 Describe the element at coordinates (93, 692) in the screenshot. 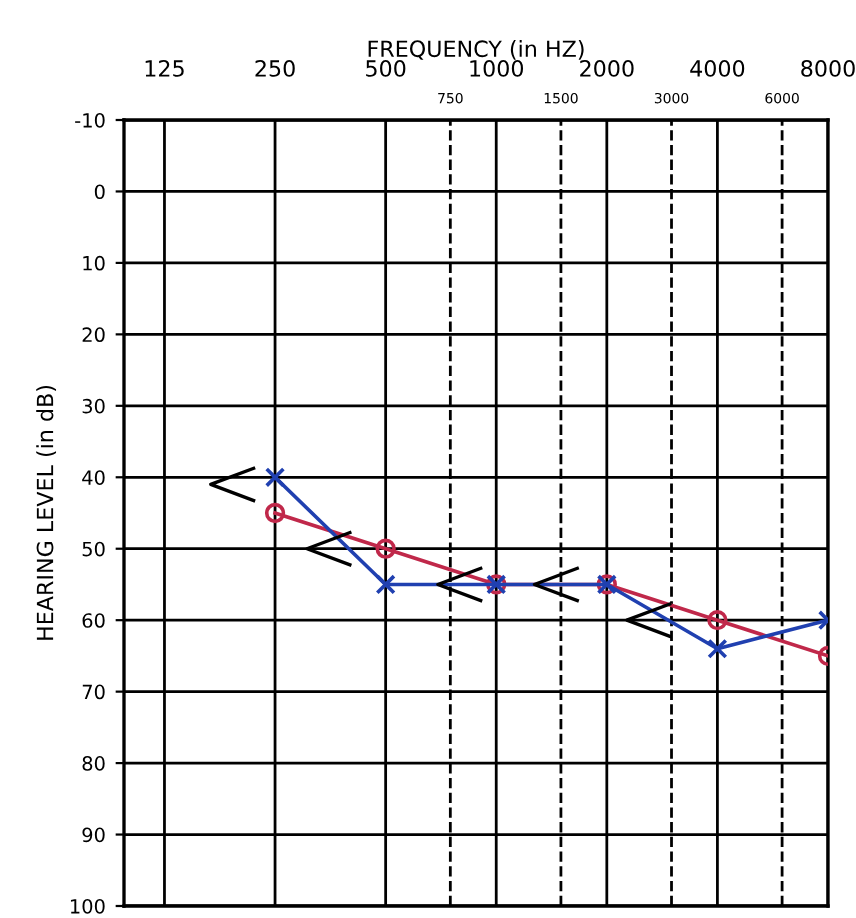

I see `y-tick-label: 70` at that location.